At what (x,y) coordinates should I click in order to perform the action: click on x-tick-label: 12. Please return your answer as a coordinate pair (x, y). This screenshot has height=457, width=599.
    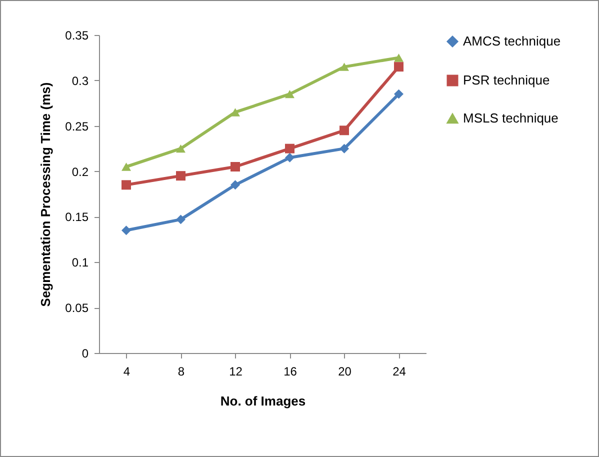
    Looking at the image, I should click on (236, 371).